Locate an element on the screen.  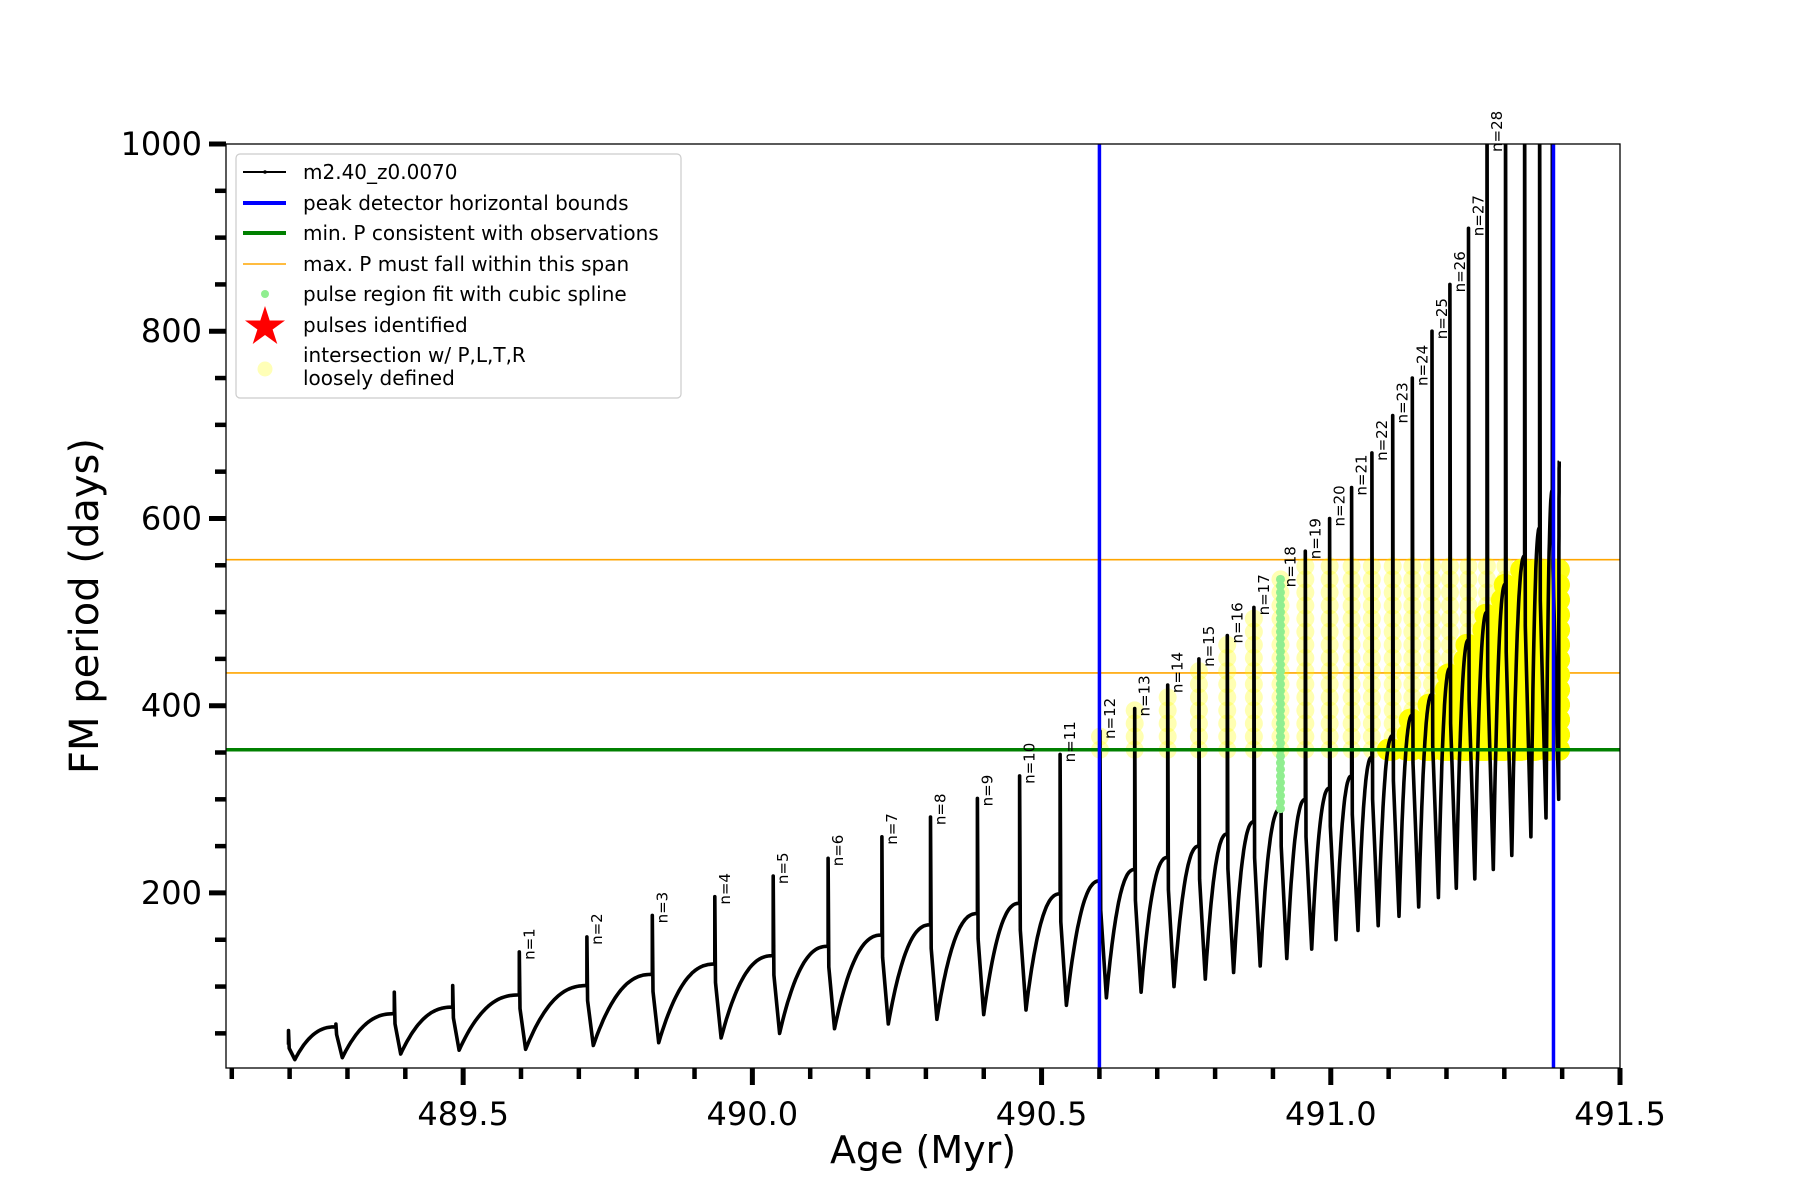
pulse-label: n=11 is located at coordinates (1070, 741).